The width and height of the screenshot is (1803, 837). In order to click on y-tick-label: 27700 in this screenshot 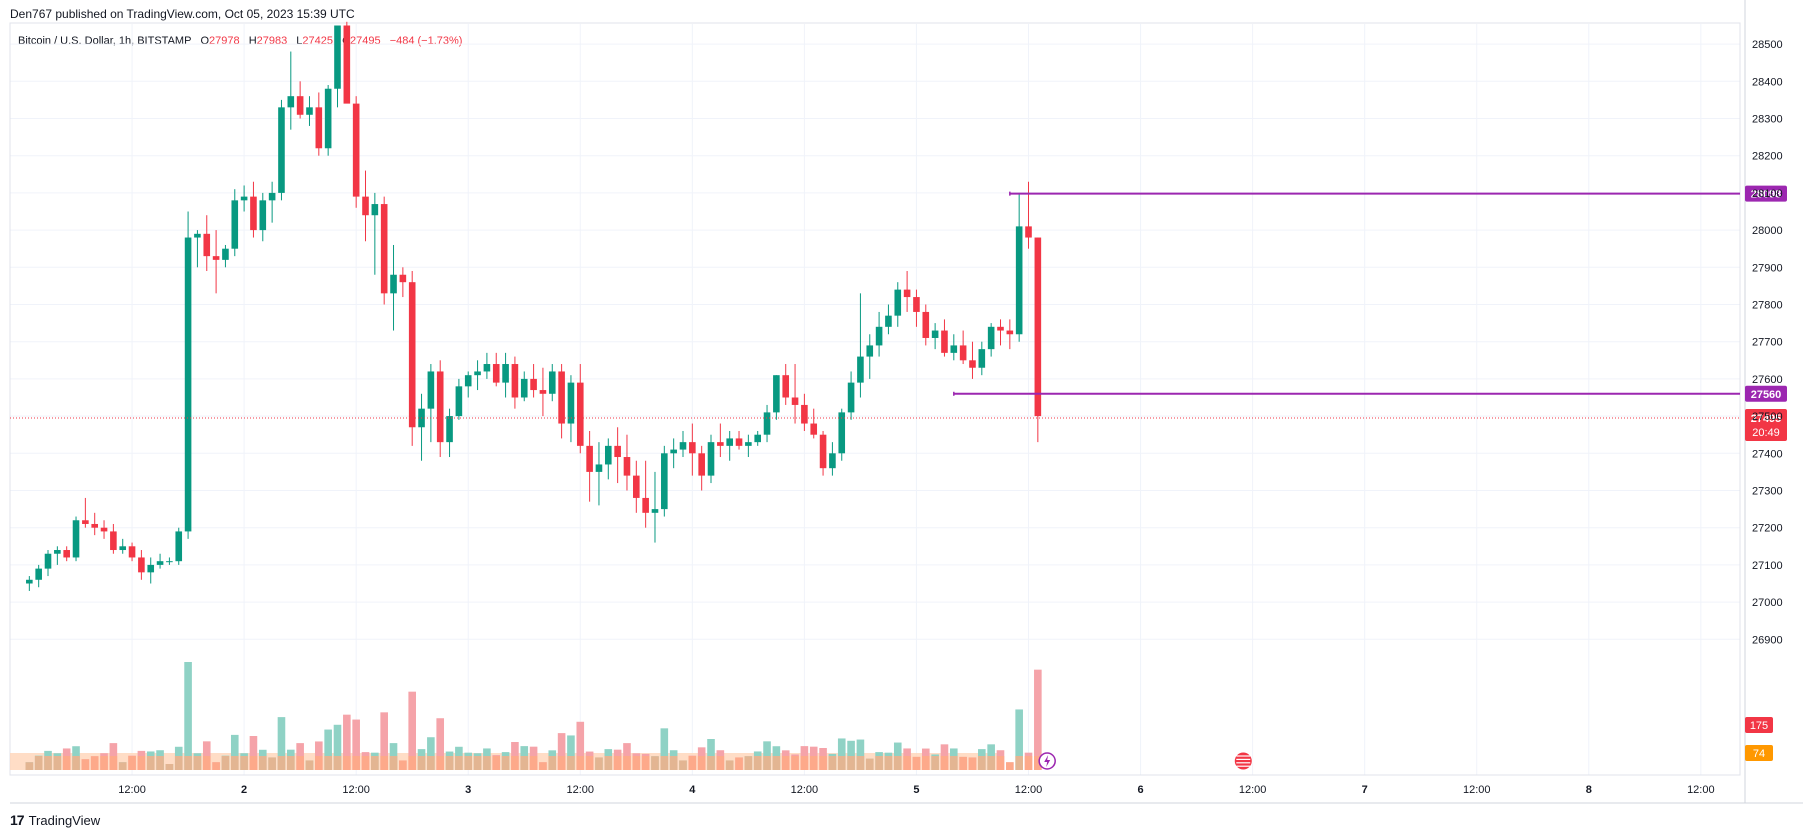, I will do `click(1767, 343)`.